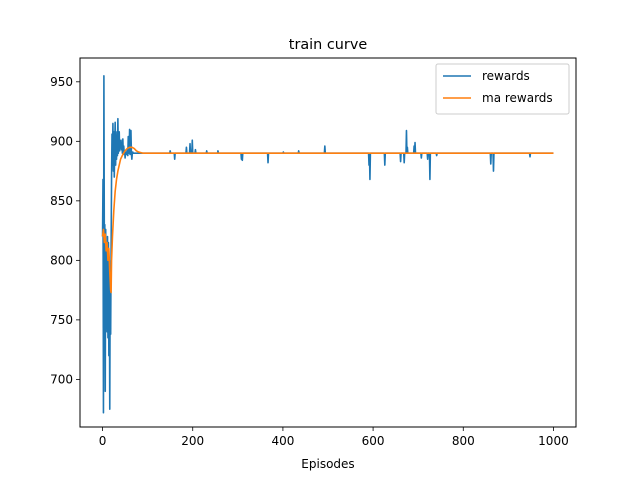  I want to click on y-tick-label: 700, so click(61, 379).